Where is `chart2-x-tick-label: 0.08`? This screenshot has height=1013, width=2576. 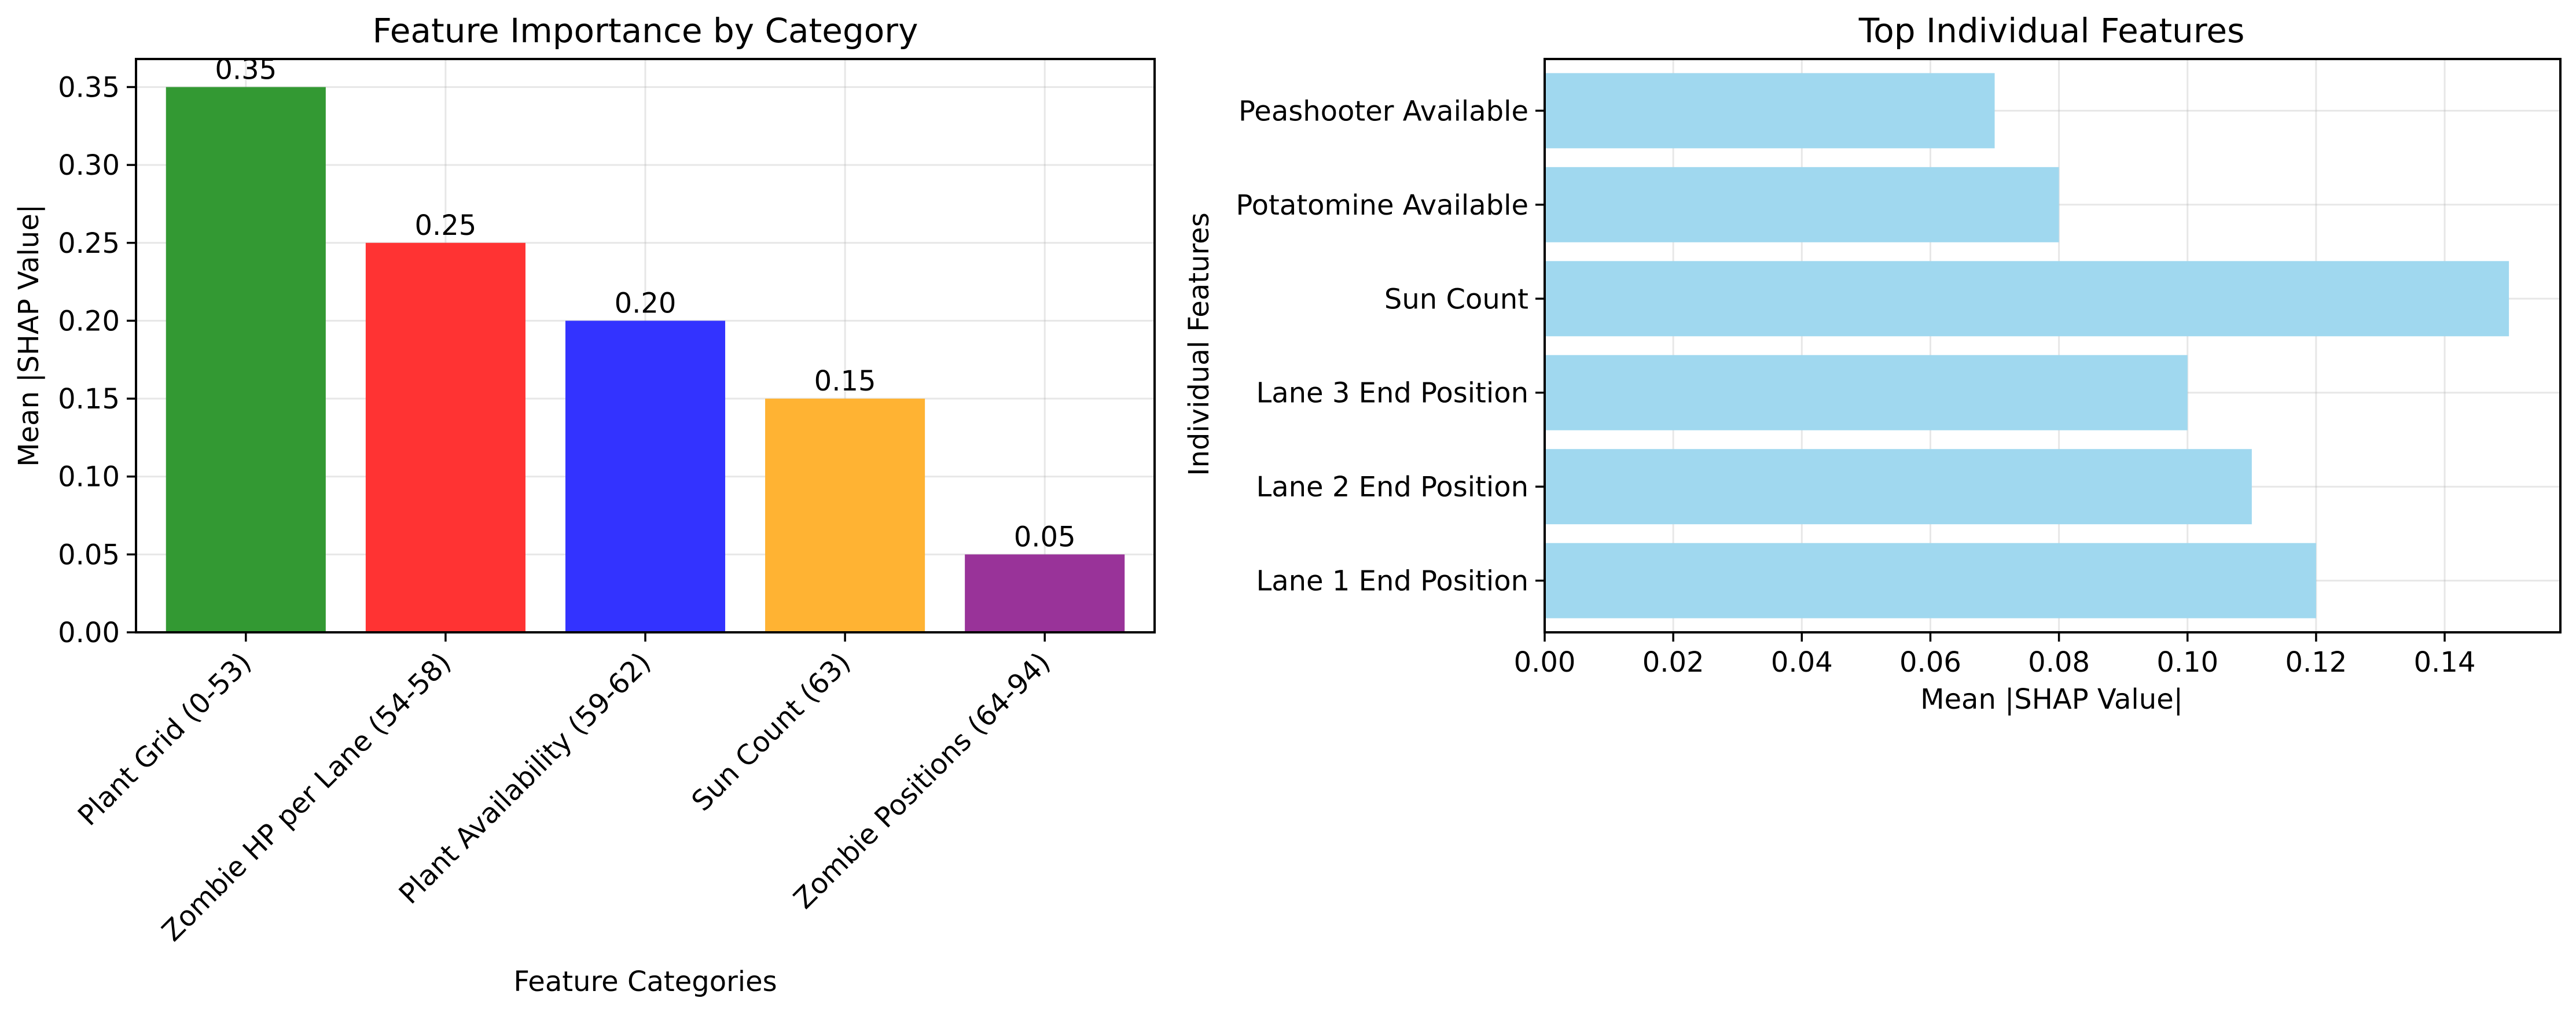 chart2-x-tick-label: 0.08 is located at coordinates (2059, 662).